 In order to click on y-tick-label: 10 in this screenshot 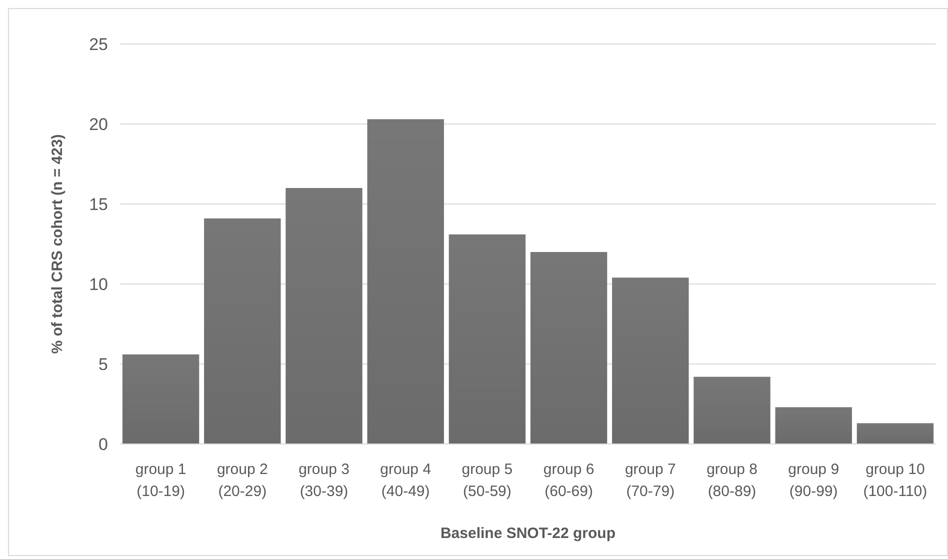, I will do `click(98, 284)`.